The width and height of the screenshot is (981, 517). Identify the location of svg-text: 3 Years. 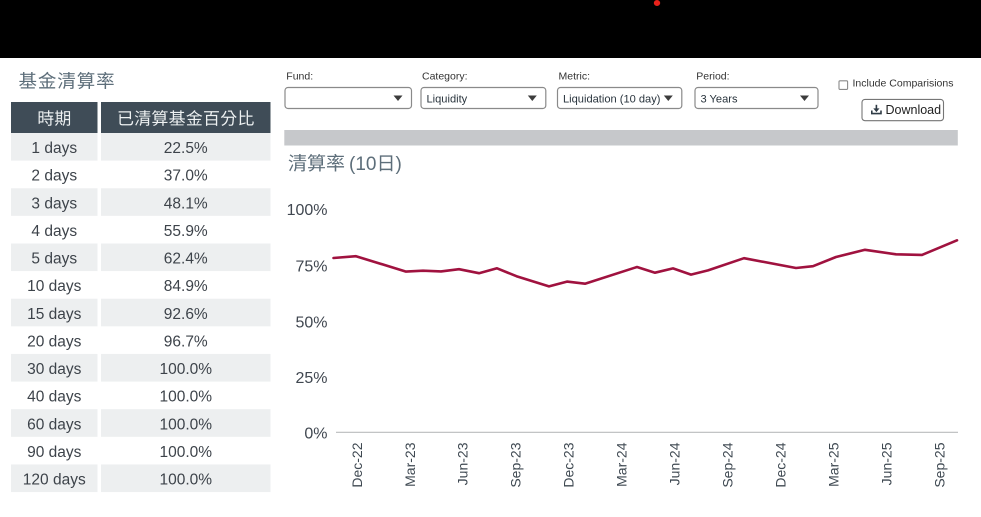
(719, 99).